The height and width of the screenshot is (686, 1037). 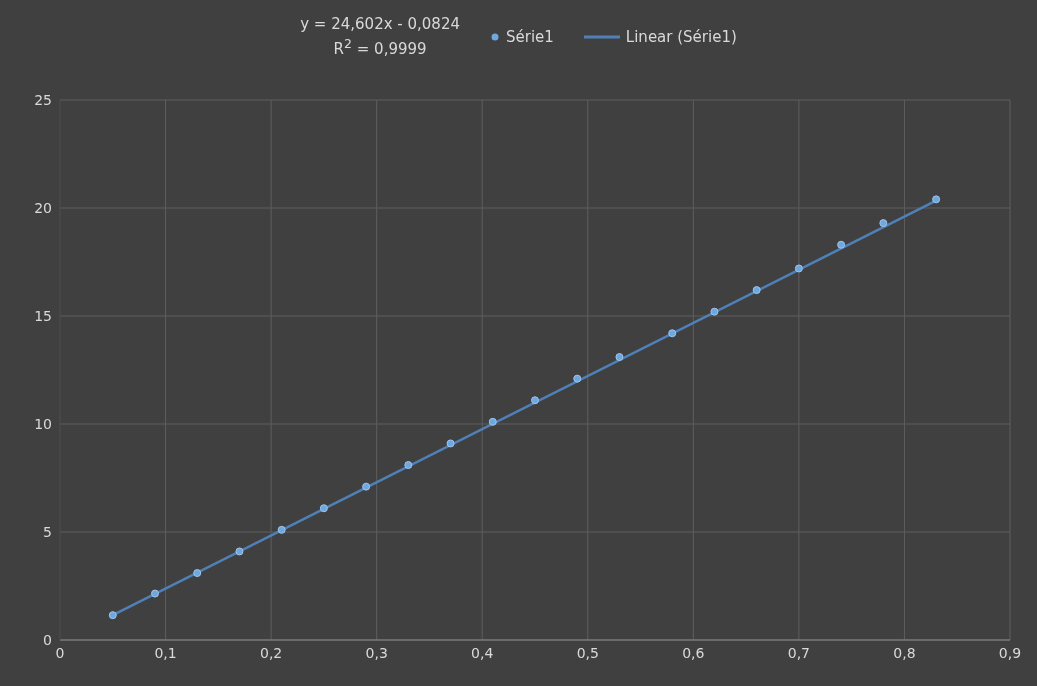 What do you see at coordinates (587, 652) in the screenshot?
I see `x-tick-label: 0,5` at bounding box center [587, 652].